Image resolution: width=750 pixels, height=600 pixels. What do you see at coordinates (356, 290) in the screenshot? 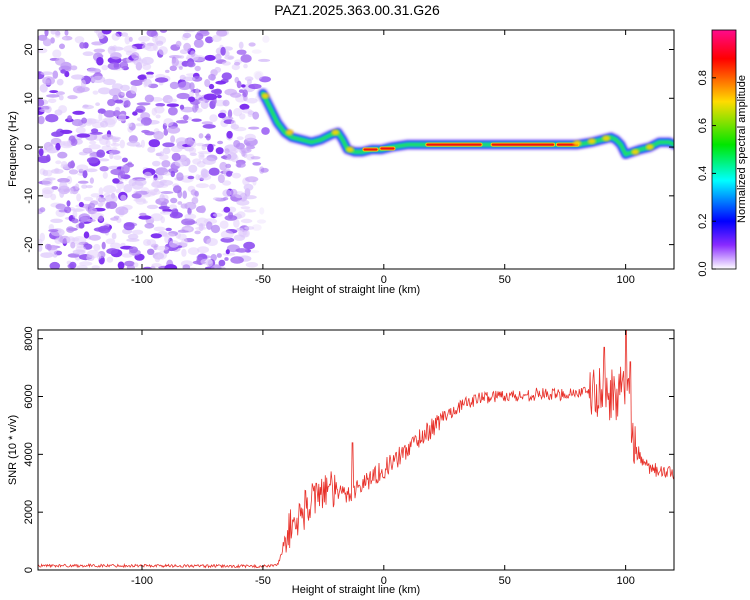
I see `spectrogram-x-label: Height of straight line (km)` at bounding box center [356, 290].